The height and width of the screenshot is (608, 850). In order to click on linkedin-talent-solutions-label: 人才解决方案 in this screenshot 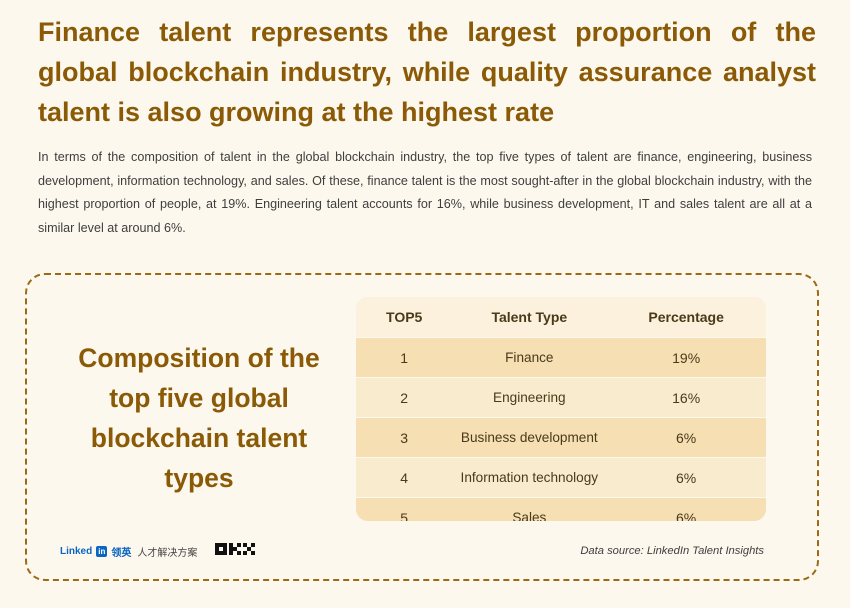, I will do `click(167, 553)`.